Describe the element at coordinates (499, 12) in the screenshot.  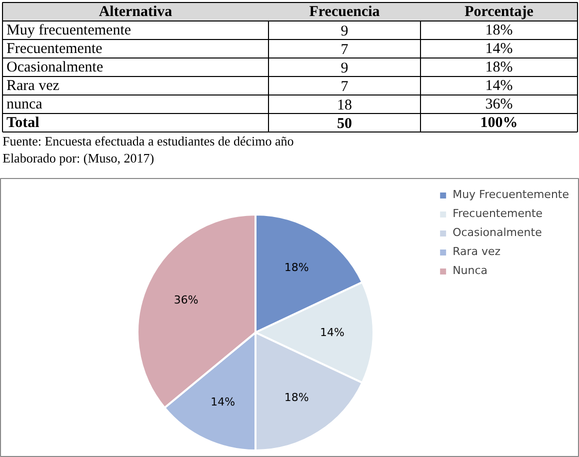
I see `category-label: Porcentaje` at that location.